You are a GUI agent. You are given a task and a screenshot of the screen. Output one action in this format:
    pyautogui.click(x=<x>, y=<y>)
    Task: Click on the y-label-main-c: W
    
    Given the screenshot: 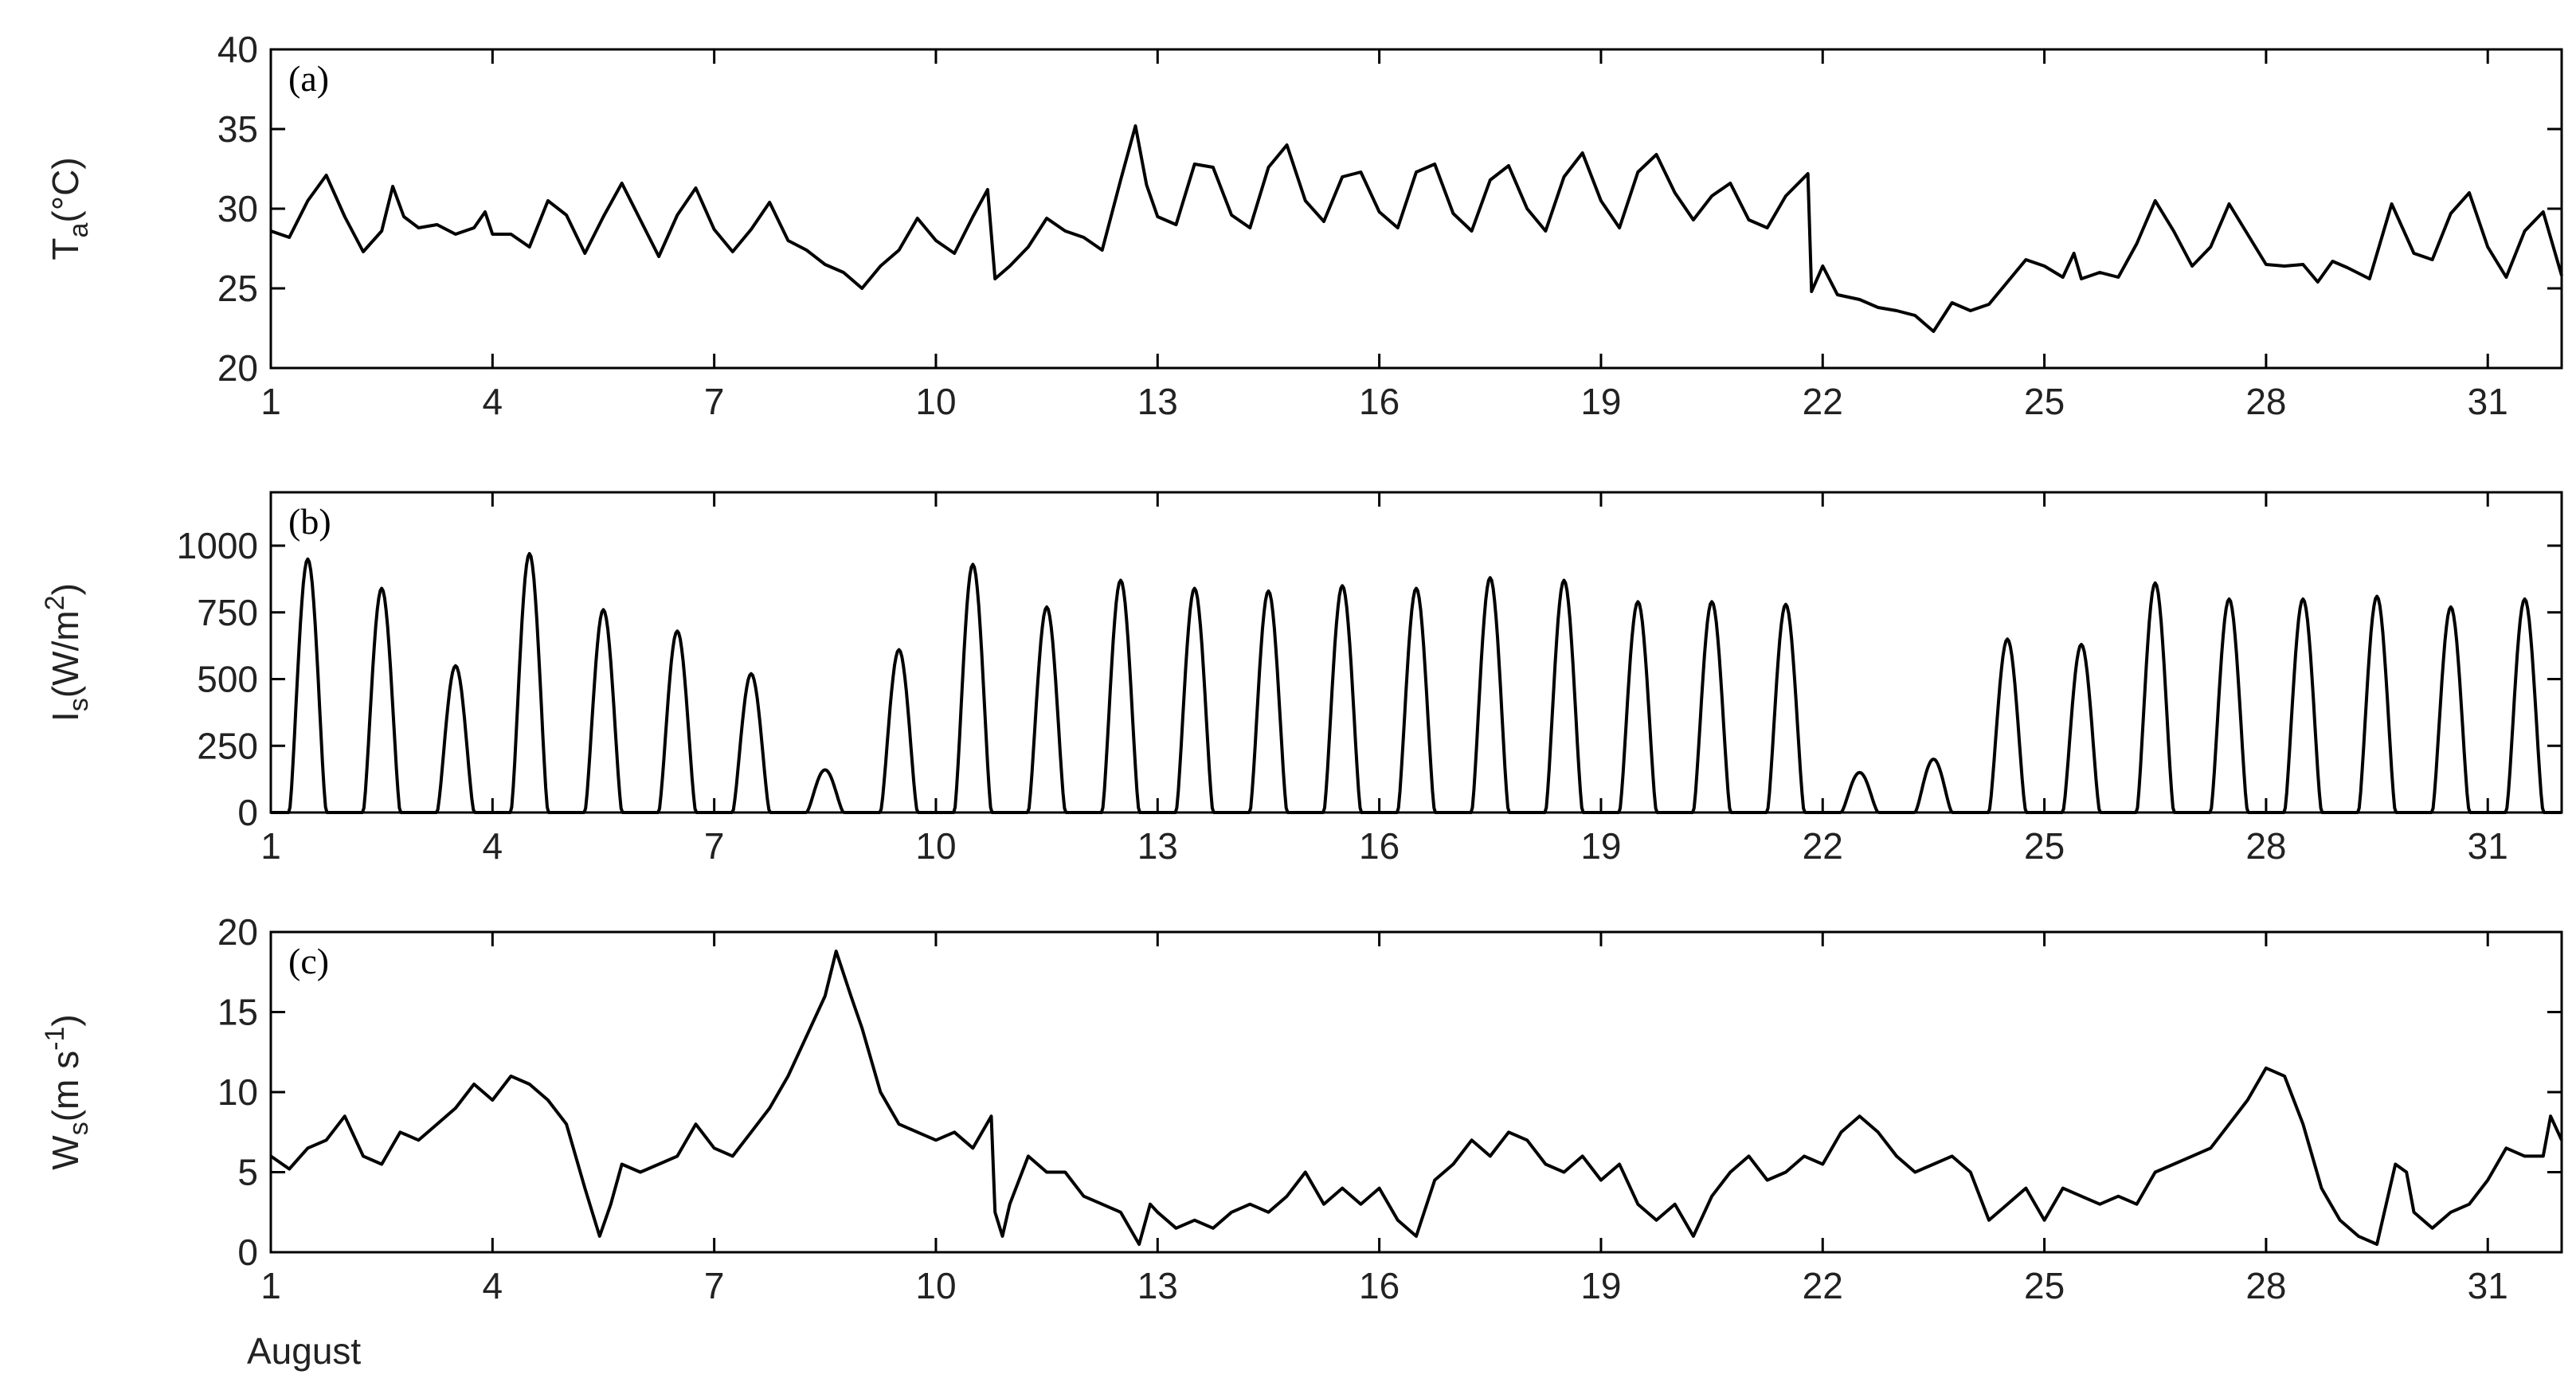 What is the action you would take?
    pyautogui.click(x=65, y=1152)
    